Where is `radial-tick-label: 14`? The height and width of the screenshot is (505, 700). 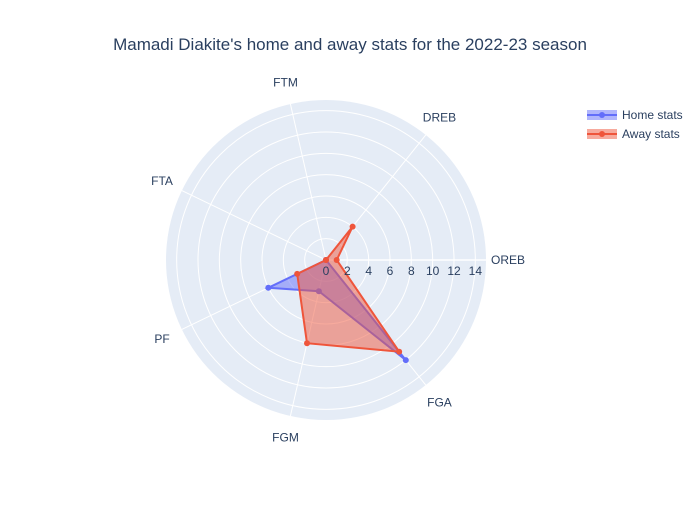
radial-tick-label: 14 is located at coordinates (476, 271).